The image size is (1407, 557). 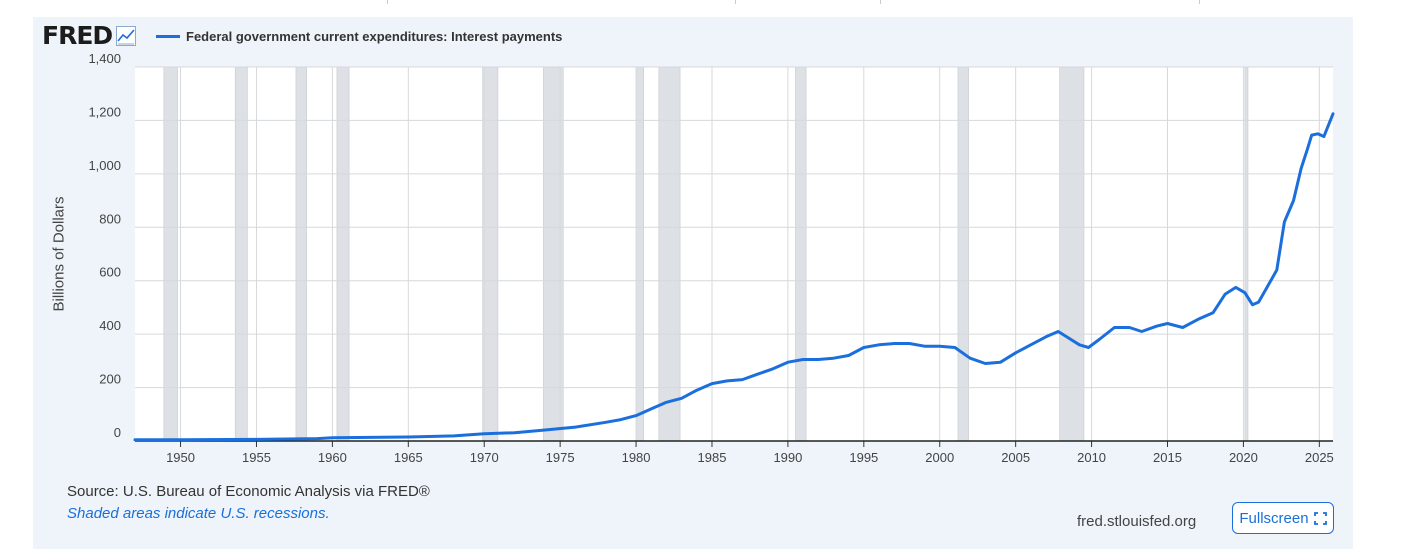 What do you see at coordinates (77, 35) in the screenshot?
I see `logo-text: FRED` at bounding box center [77, 35].